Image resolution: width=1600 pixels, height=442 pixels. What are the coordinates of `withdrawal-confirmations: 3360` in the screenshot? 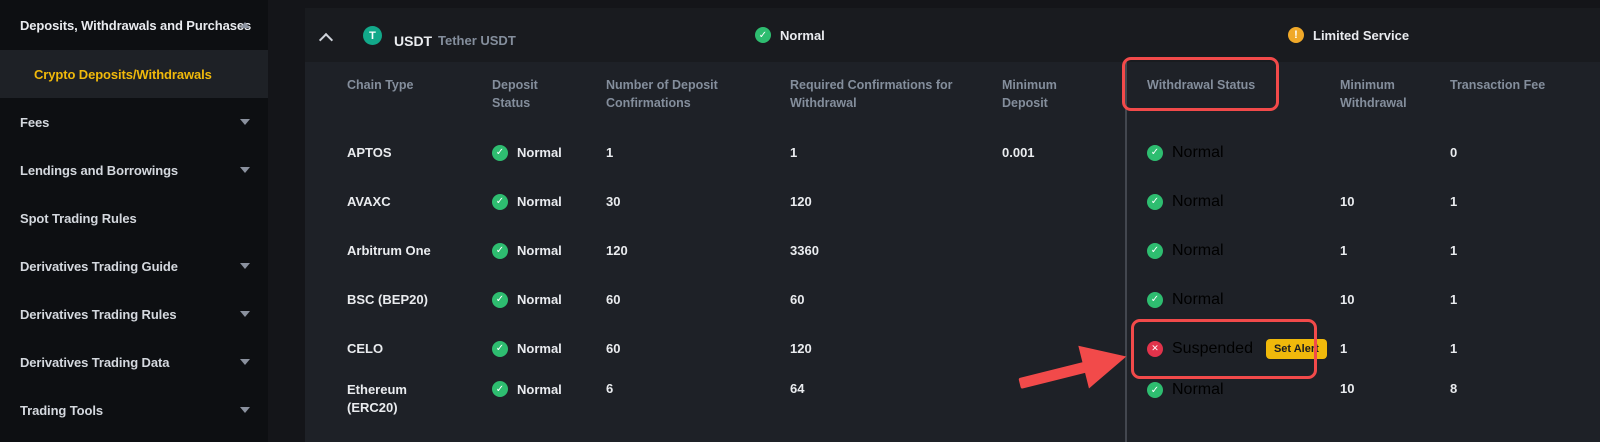 It's located at (804, 250).